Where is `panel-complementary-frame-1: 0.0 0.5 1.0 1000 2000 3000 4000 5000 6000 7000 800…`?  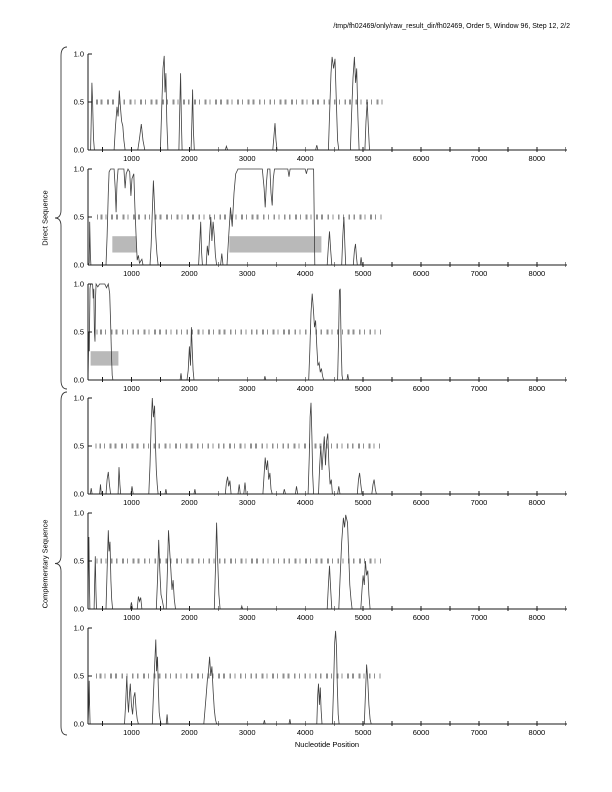
panel-complementary-frame-1: 0.0 0.5 1.0 1000 2000 3000 4000 5000 6000 7000 800… is located at coordinates (320, 450).